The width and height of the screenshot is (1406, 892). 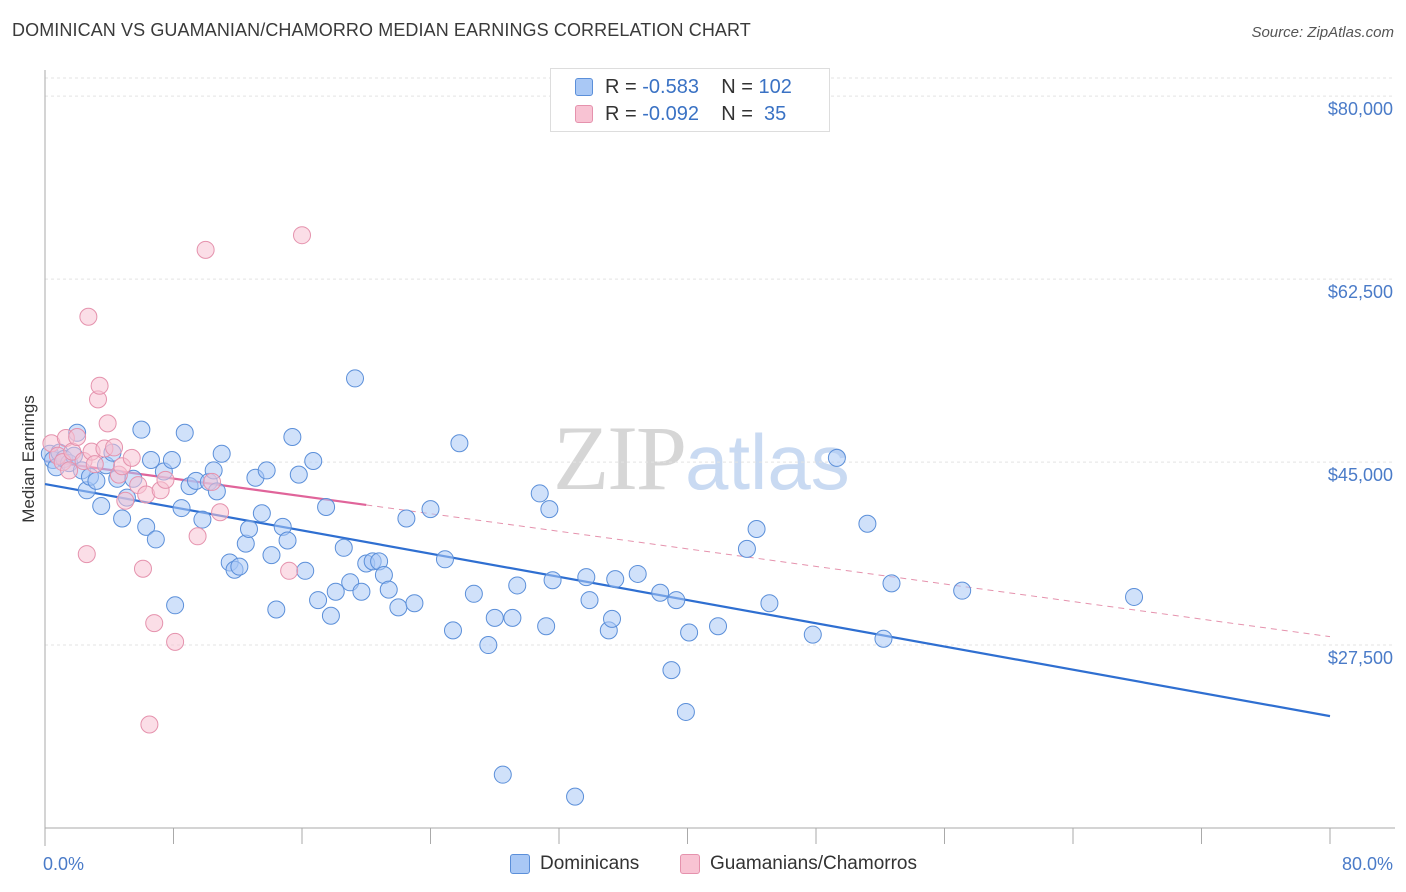 What do you see at coordinates (63, 864) in the screenshot?
I see `x-tick-label: 0.0%` at bounding box center [63, 864].